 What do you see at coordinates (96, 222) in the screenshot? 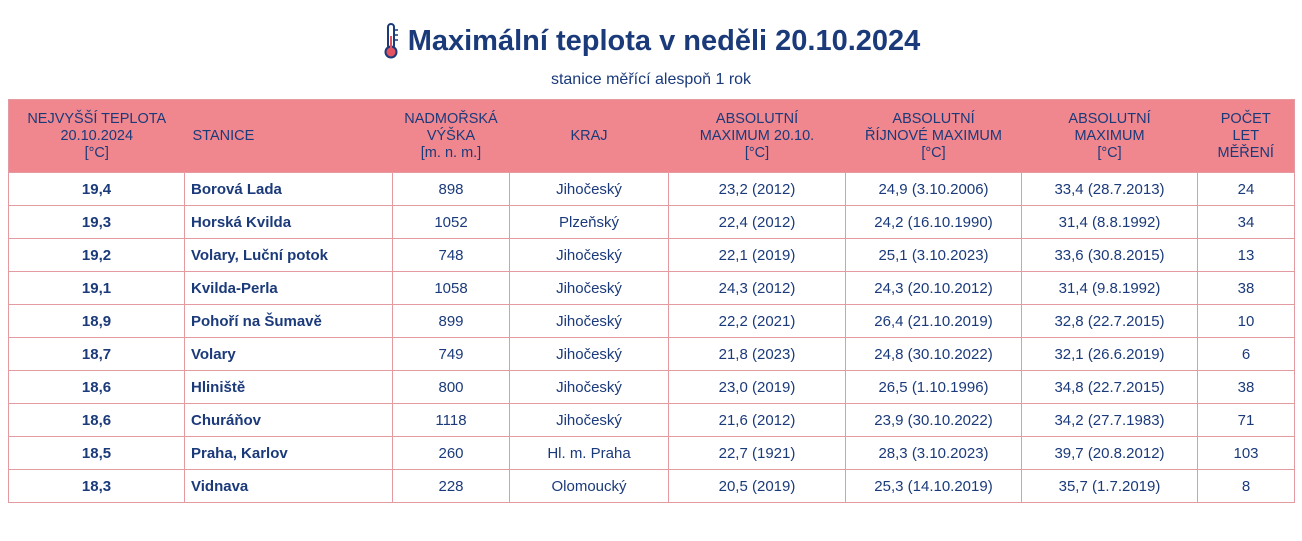
I see `max-temp-cell: 19,3` at bounding box center [96, 222].